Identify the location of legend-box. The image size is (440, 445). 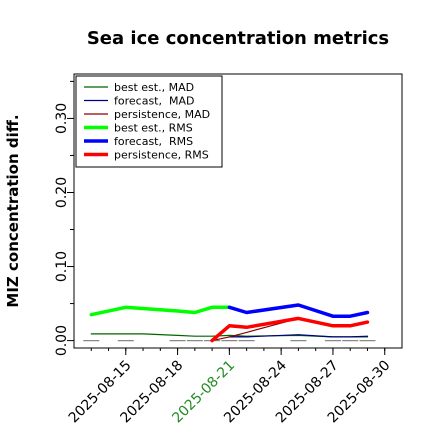
(149, 121).